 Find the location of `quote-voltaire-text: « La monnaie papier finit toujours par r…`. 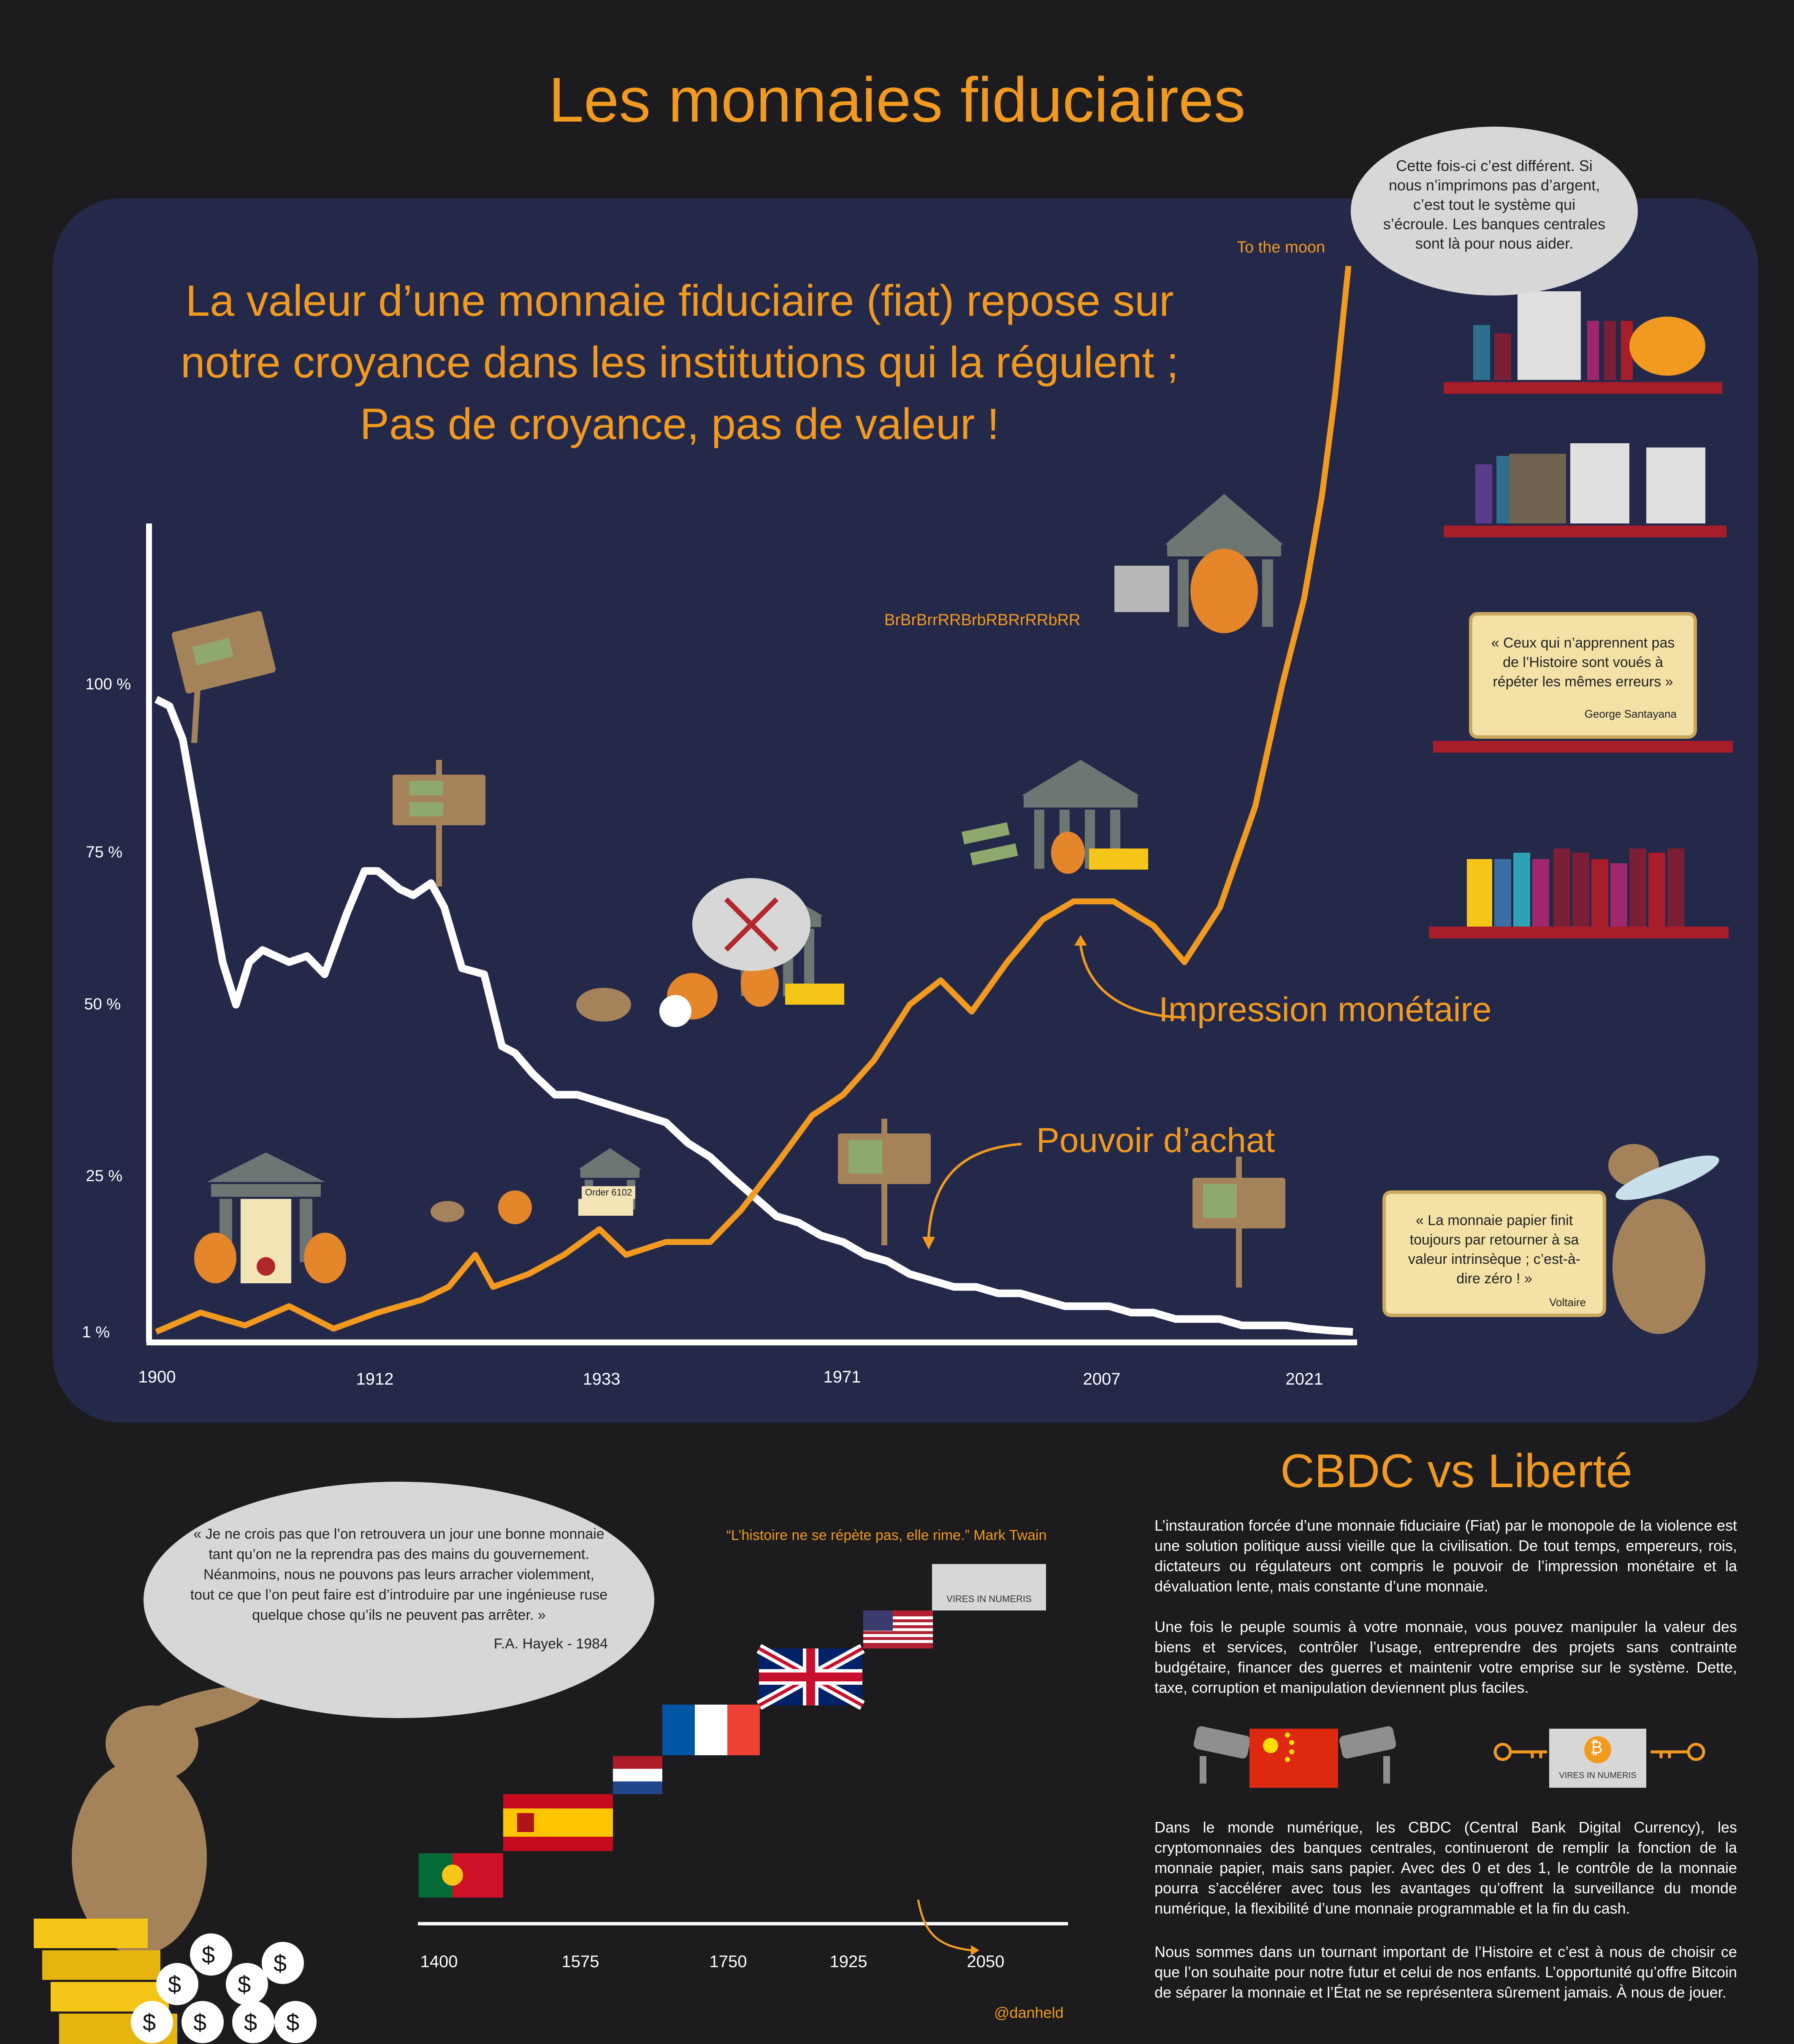

quote-voltaire-text: « La monnaie papier finit toujours par r… is located at coordinates (1494, 1250).